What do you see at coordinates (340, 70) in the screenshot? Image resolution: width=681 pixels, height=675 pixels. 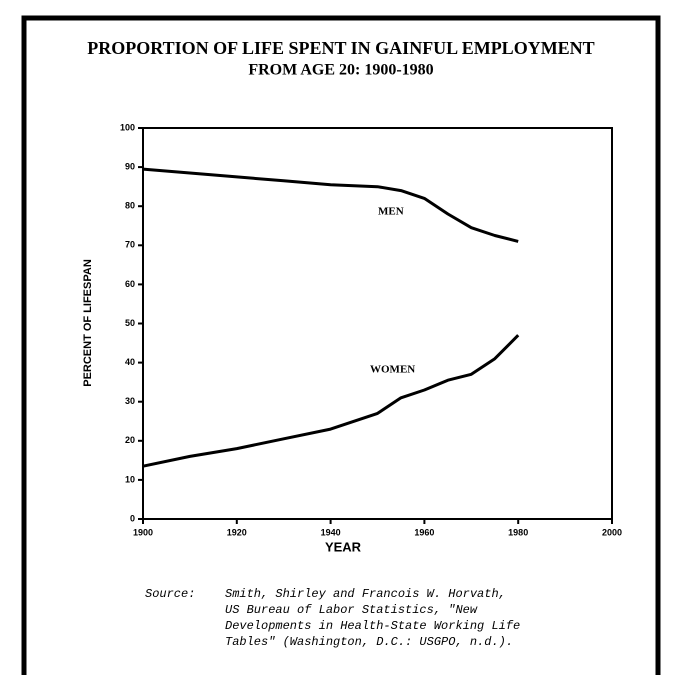 I see `chart-subtitle: FROM AGE 20: 1900-1980` at bounding box center [340, 70].